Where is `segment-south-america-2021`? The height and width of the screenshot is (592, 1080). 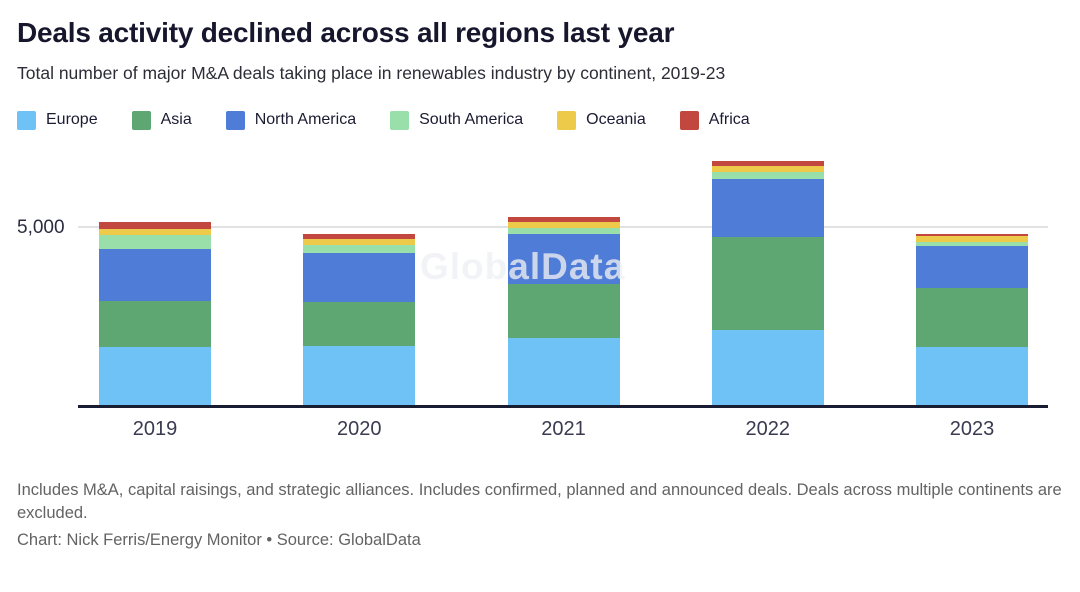
segment-south-america-2021 is located at coordinates (563, 230).